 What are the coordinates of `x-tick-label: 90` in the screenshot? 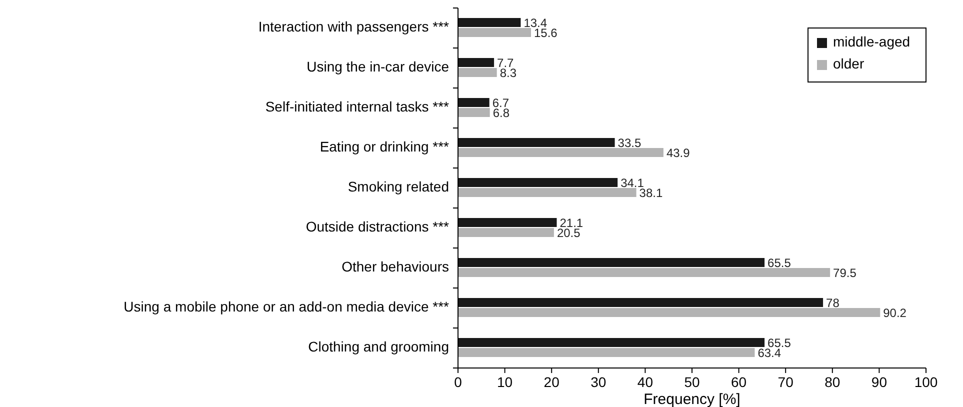 It's located at (879, 382).